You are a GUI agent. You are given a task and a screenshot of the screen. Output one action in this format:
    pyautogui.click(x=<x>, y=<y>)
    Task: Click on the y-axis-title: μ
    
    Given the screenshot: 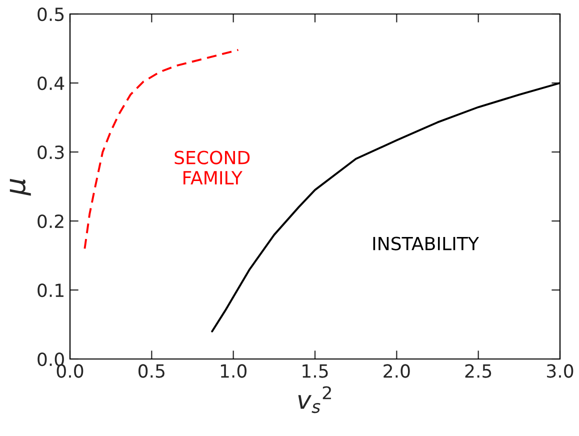 What is the action you would take?
    pyautogui.click(x=20, y=187)
    